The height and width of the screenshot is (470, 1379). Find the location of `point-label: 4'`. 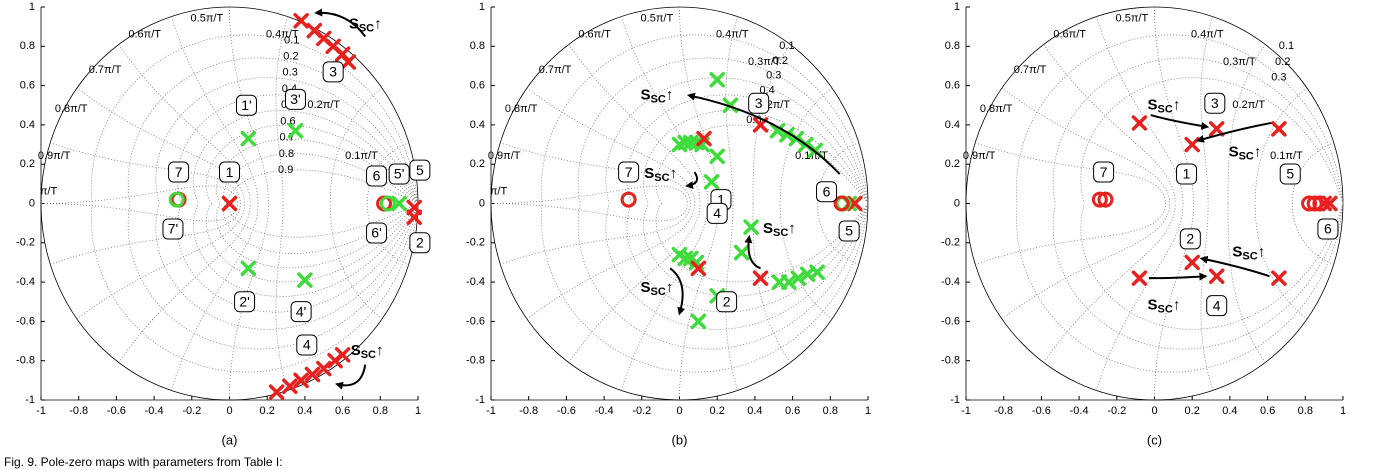

point-label: 4' is located at coordinates (301, 311).